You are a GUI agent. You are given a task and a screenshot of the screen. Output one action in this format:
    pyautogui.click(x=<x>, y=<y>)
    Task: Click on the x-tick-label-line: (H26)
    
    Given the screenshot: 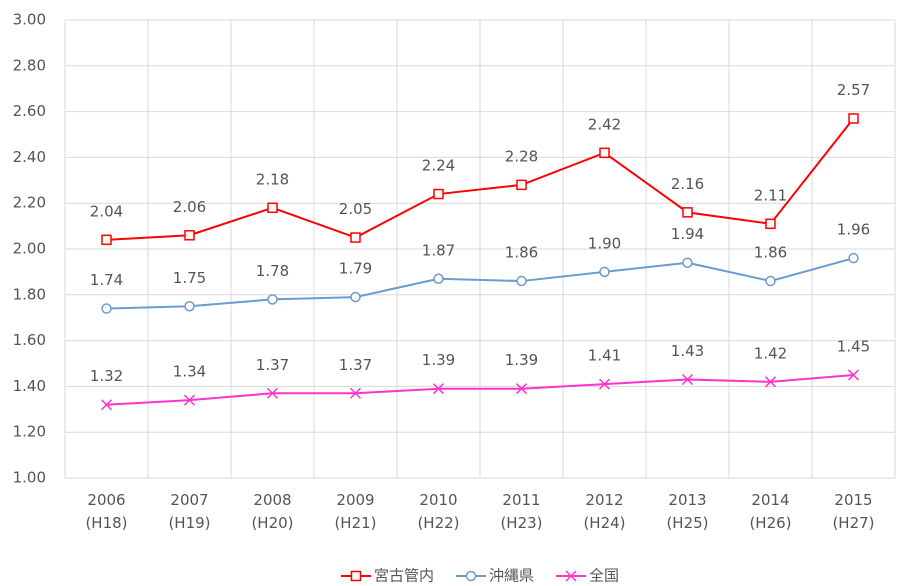 What is the action you would take?
    pyautogui.click(x=770, y=523)
    